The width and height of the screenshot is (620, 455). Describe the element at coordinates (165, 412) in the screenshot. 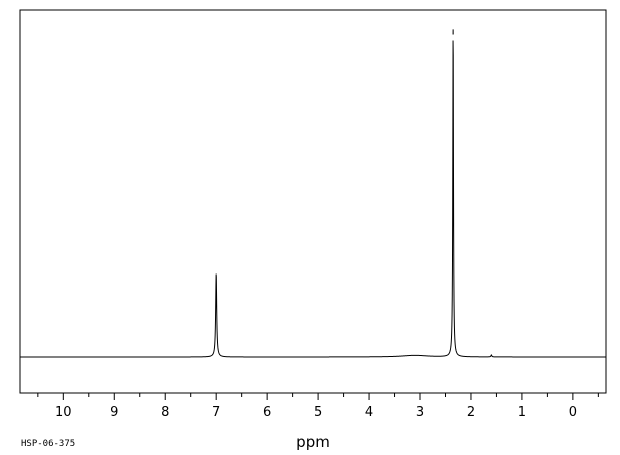

I see `x-tick-label: 8` at that location.